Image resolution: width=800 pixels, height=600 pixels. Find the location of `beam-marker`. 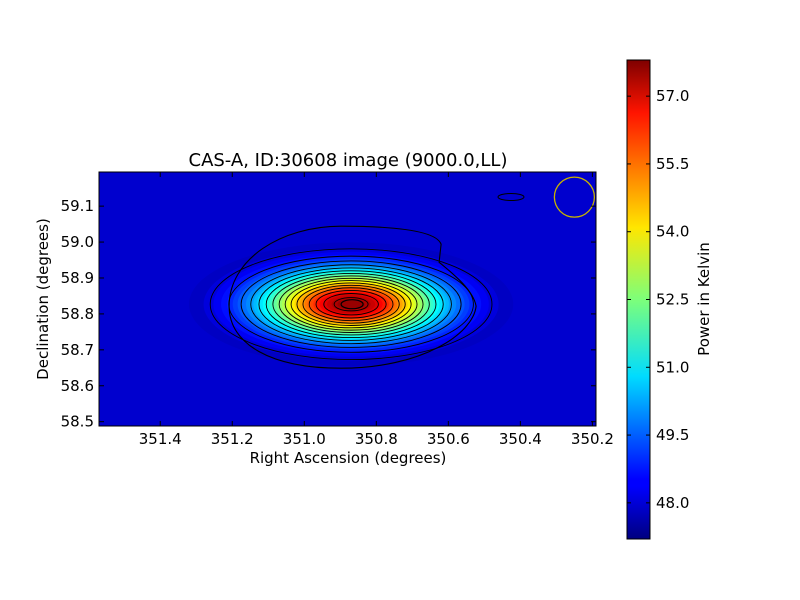

beam-marker is located at coordinates (574, 197).